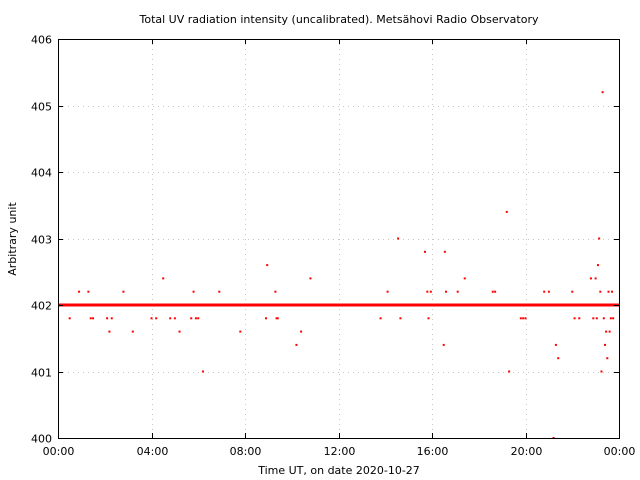  Describe the element at coordinates (246, 451) in the screenshot. I see `x-tick-label: 08:00` at that location.